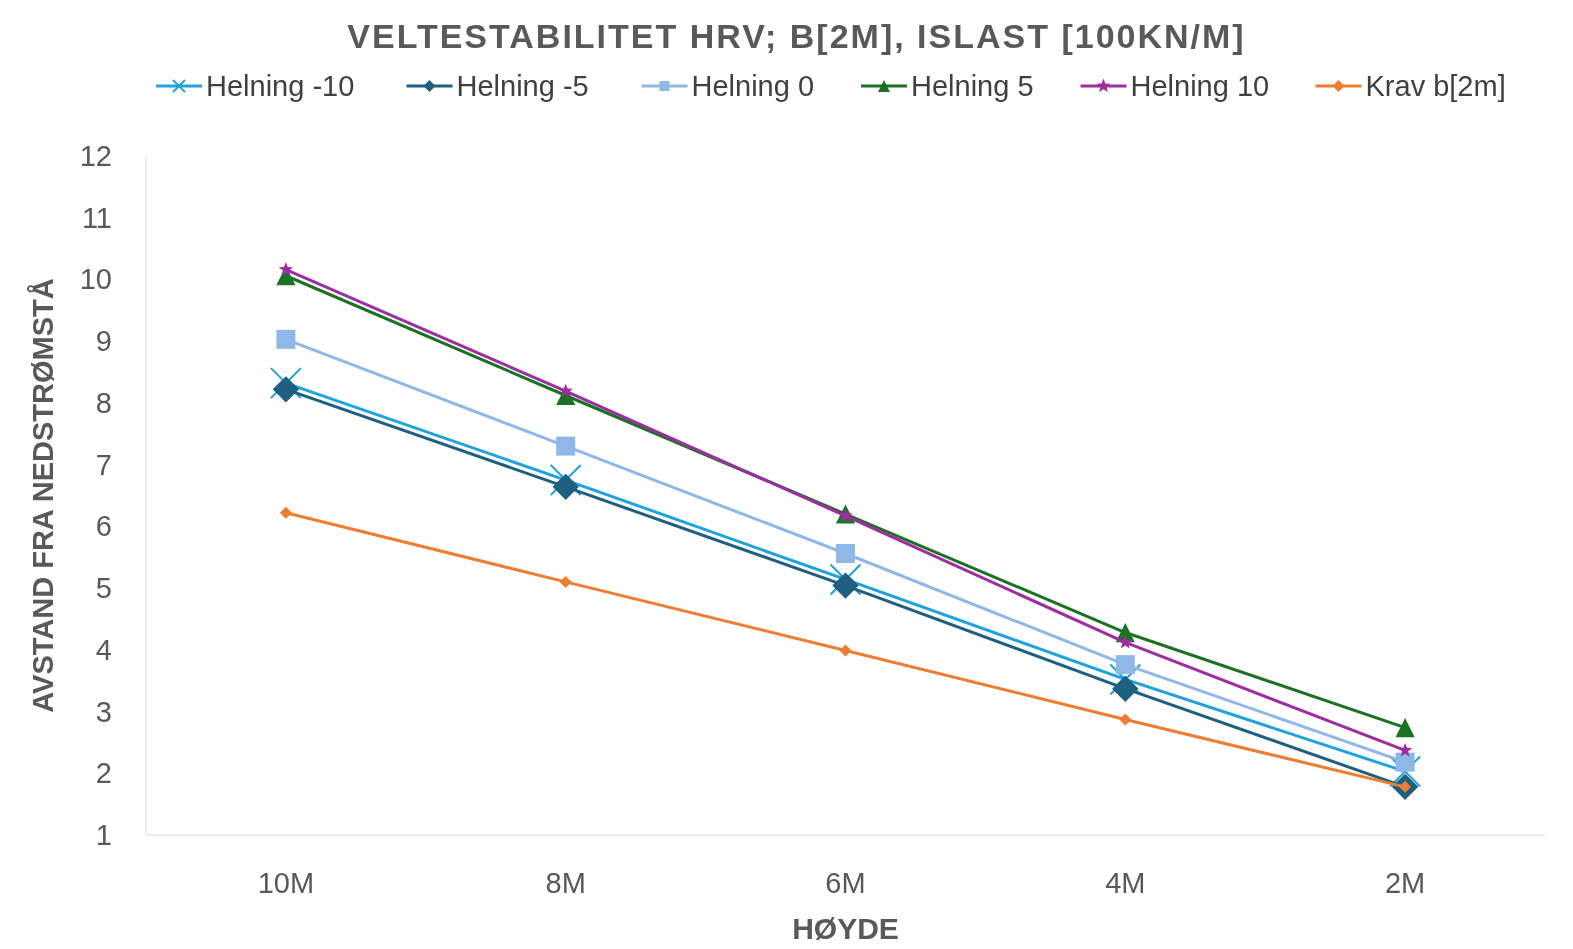 The image size is (1573, 949). I want to click on y-tick-label: 6, so click(103, 526).